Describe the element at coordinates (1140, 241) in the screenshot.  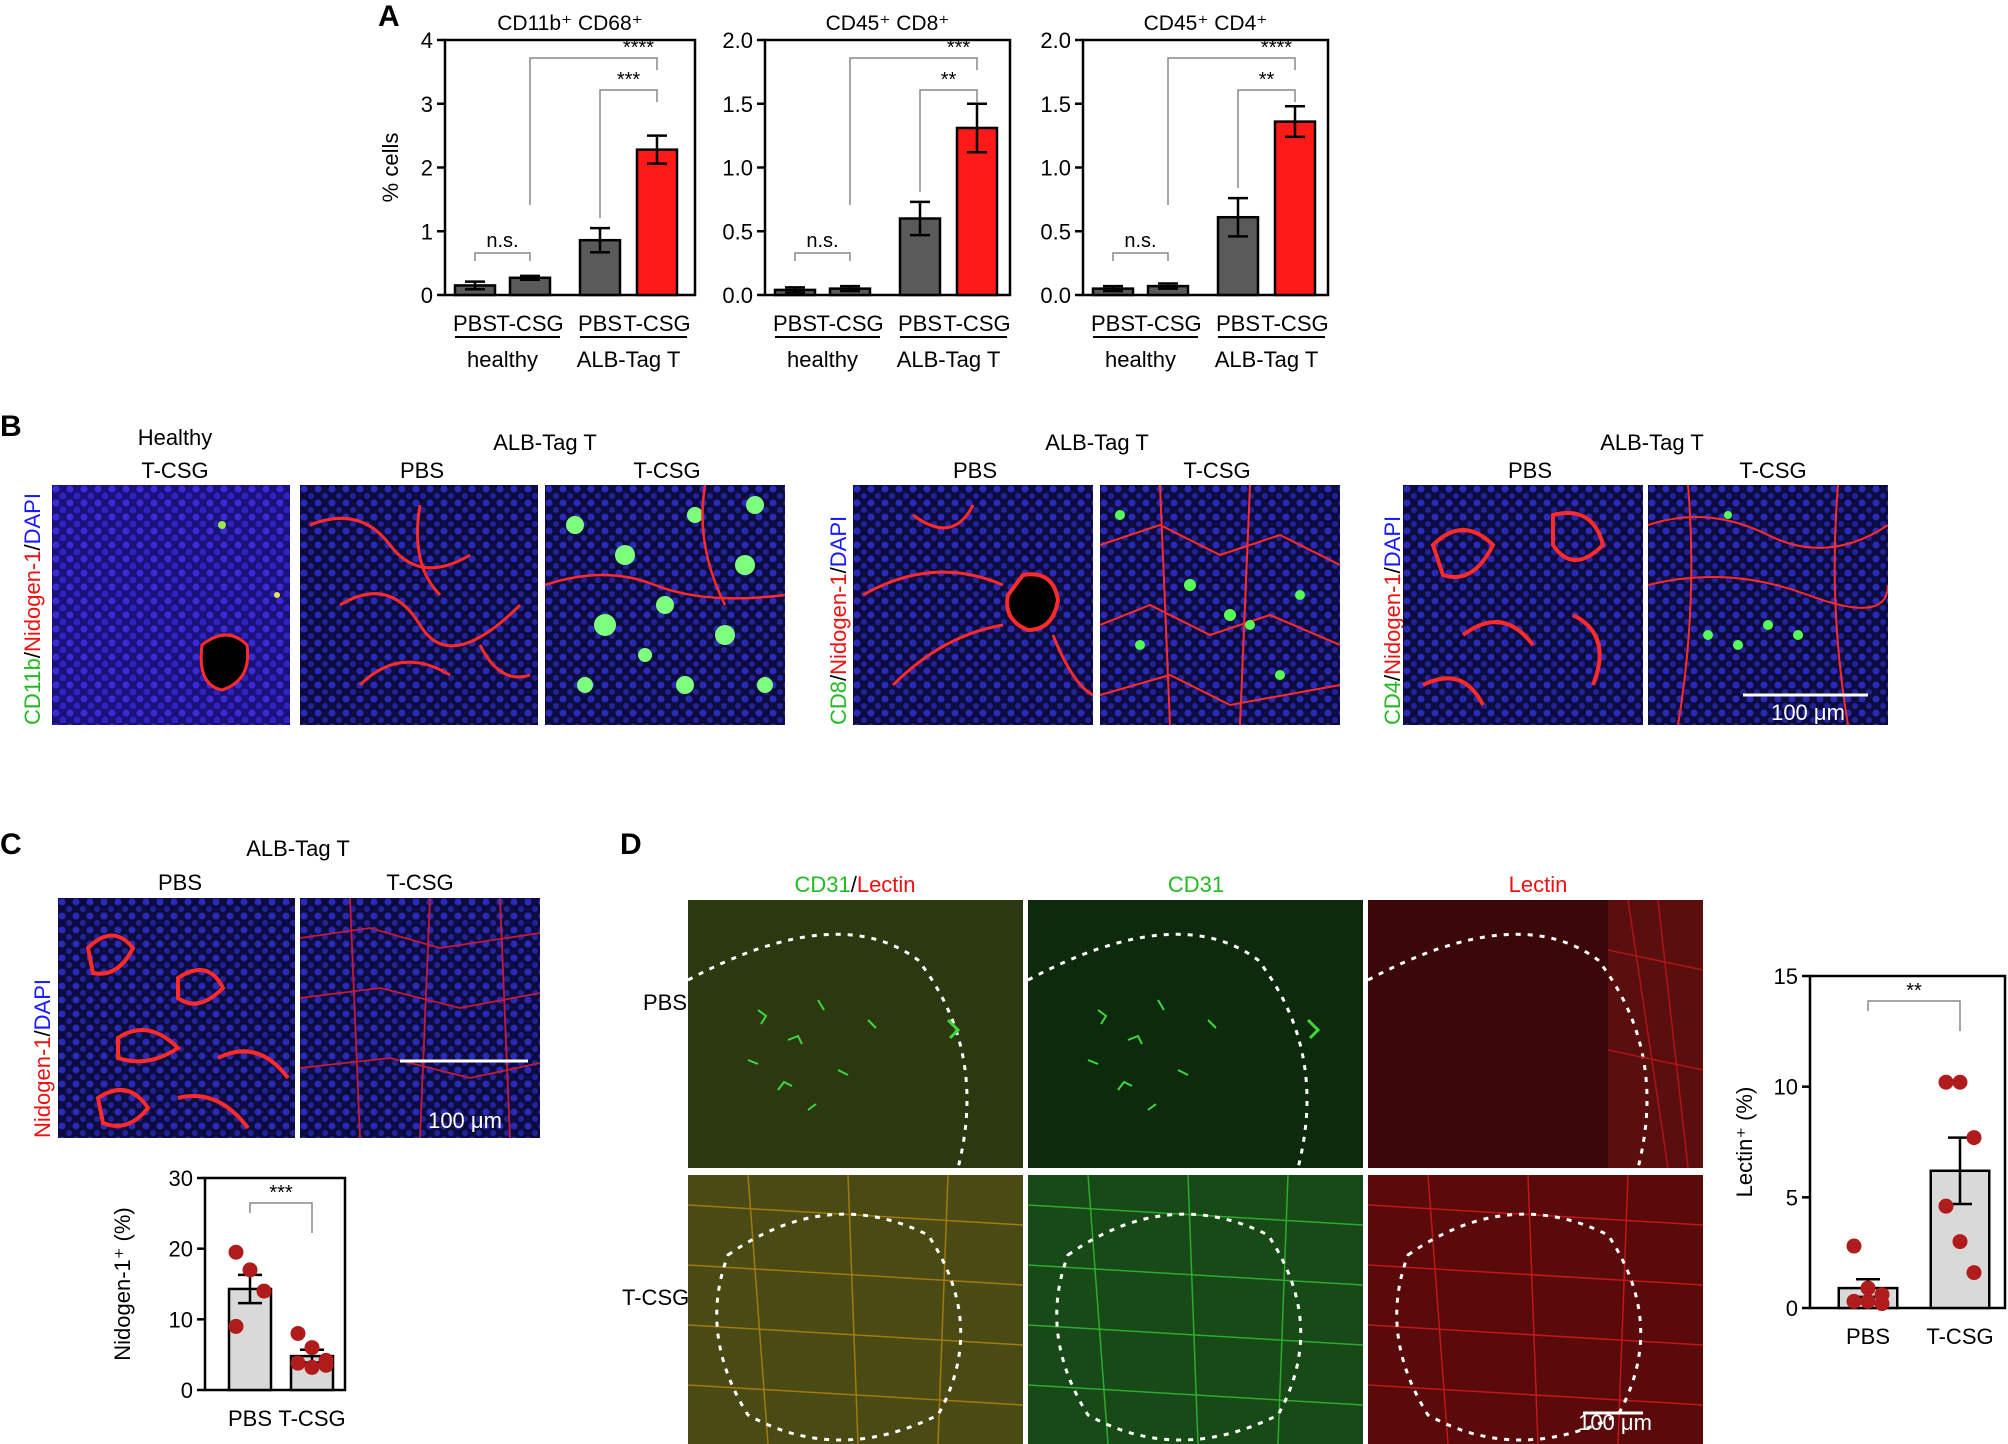
I see `a3-annot-0: n.s.` at that location.